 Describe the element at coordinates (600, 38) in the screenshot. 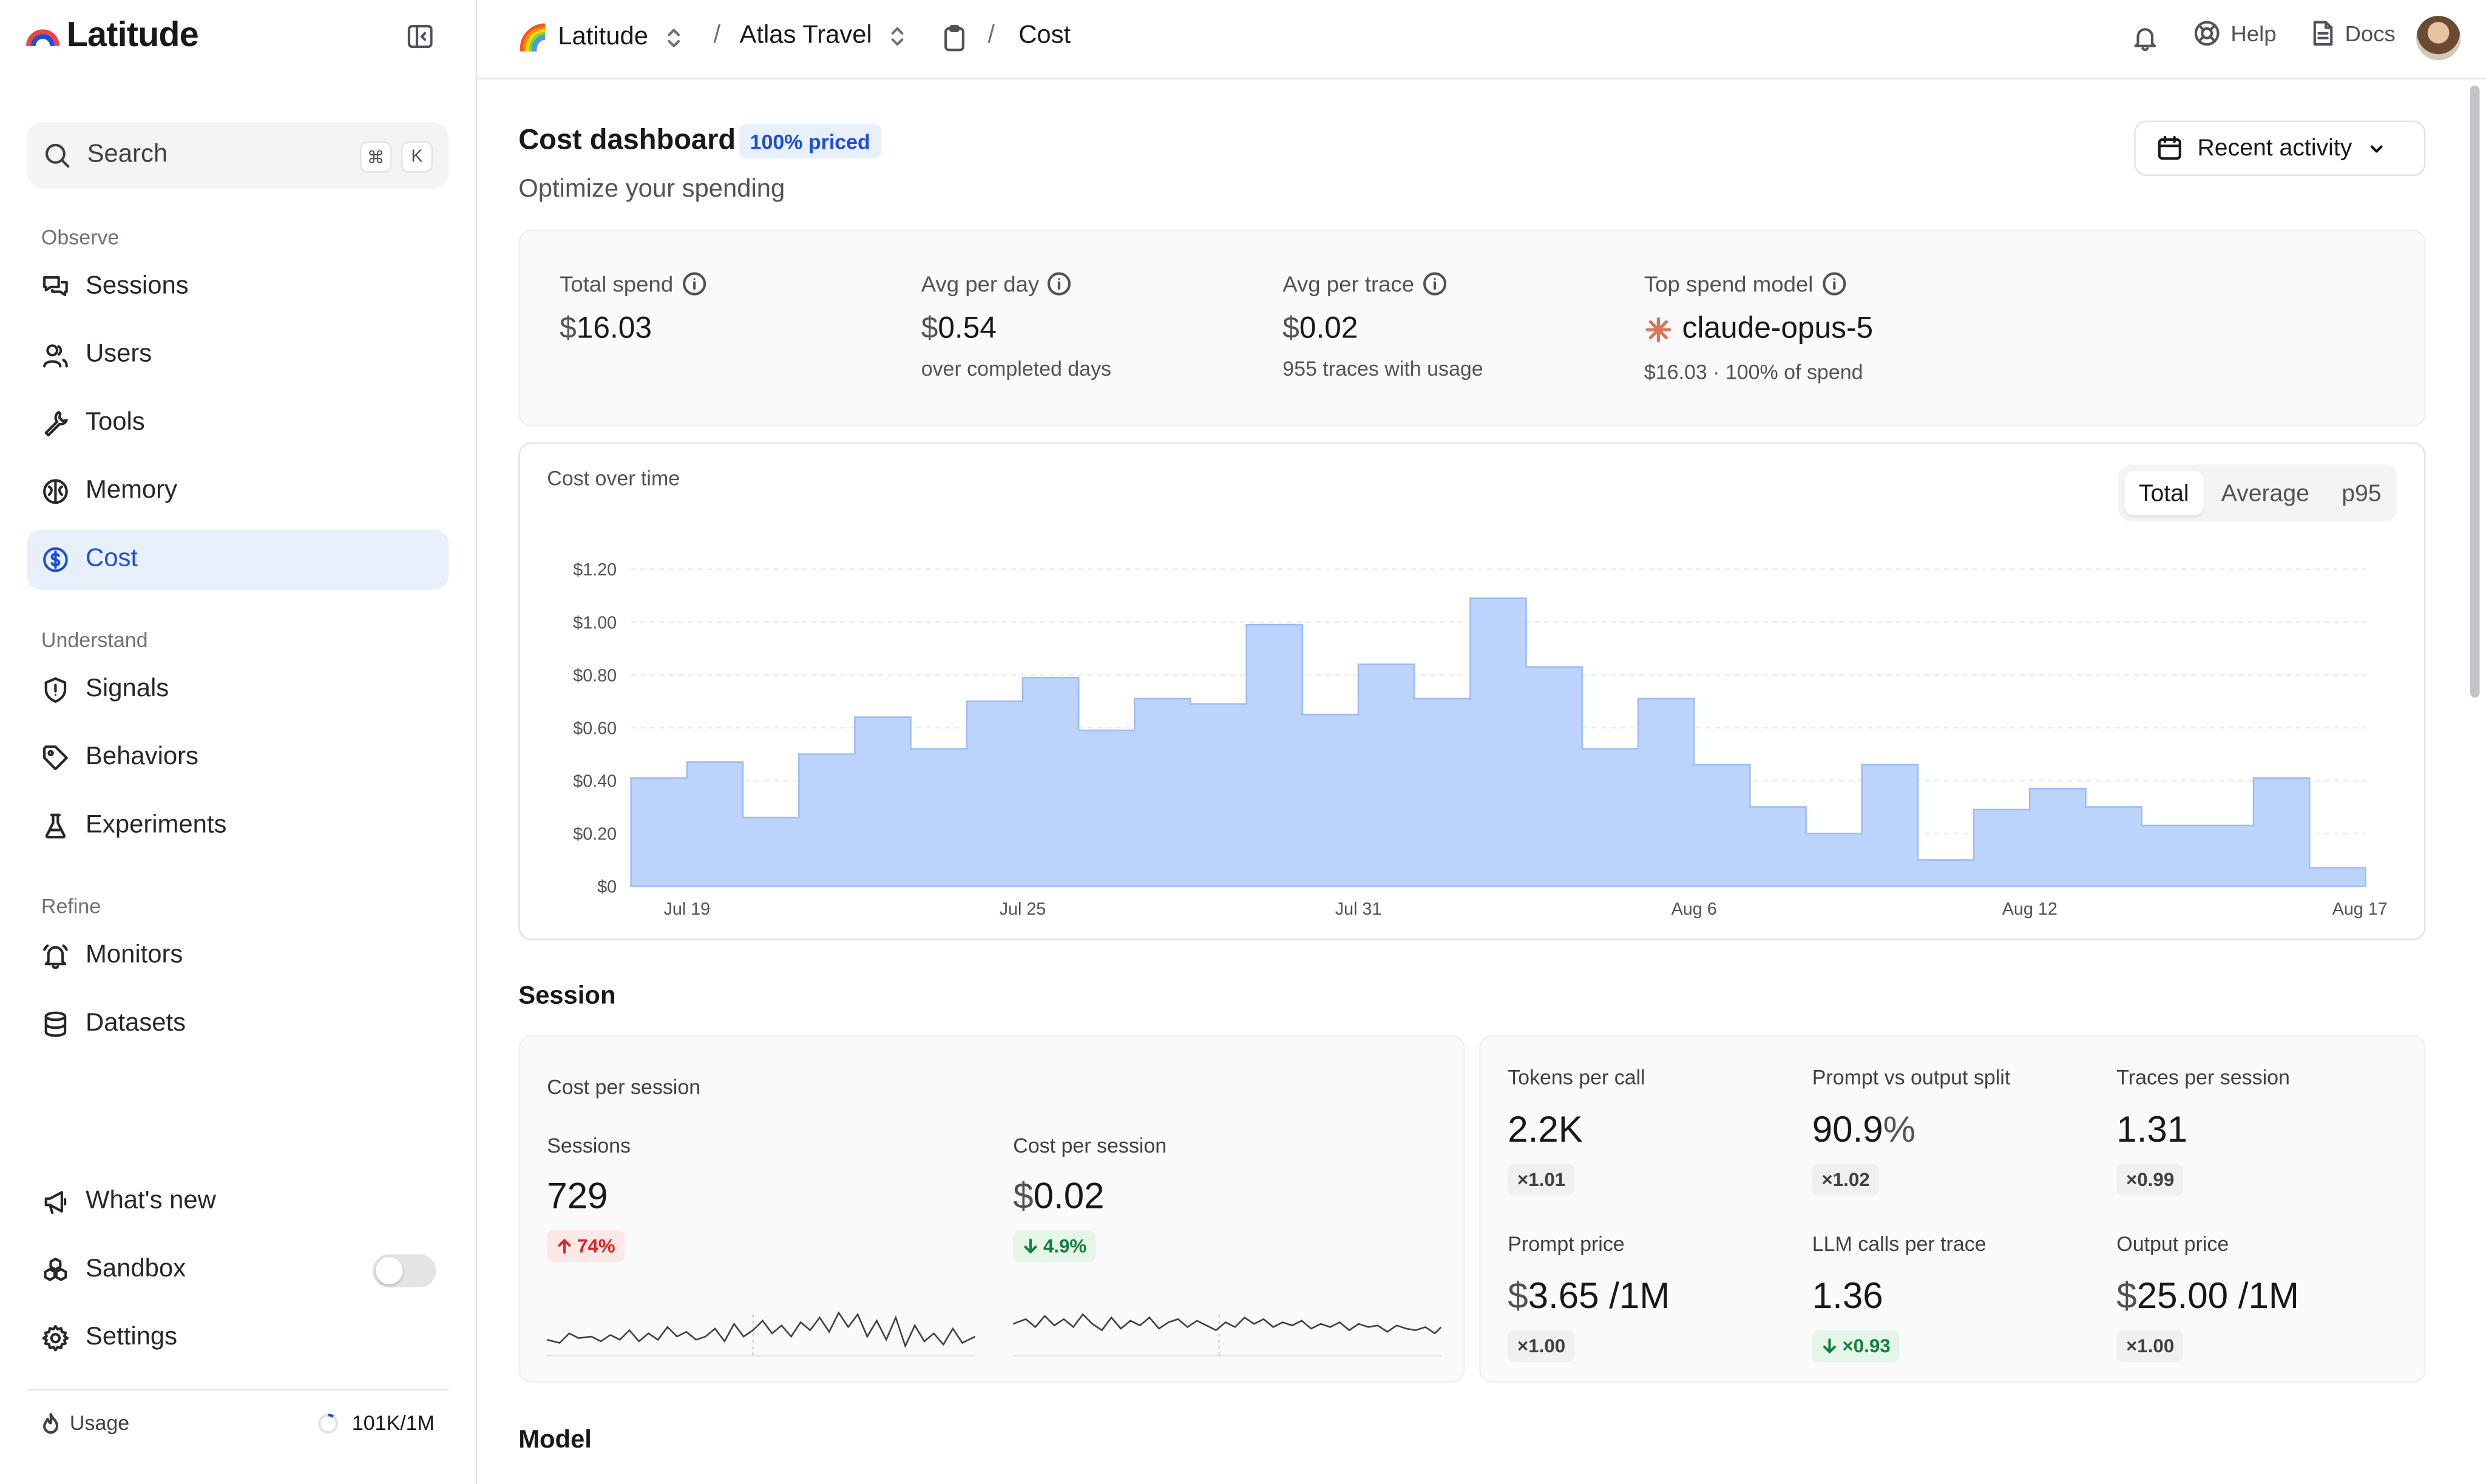

I see `breadcrumb-org: 🌈 Latitude` at that location.